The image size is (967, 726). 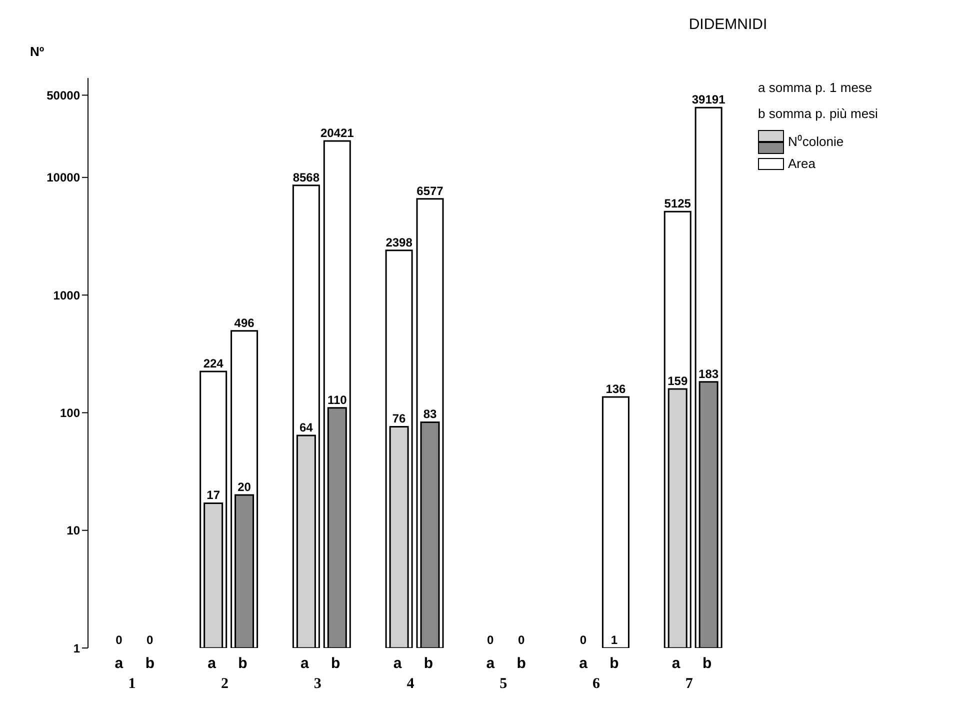 I want to click on y-tick-label: 1000, so click(x=66, y=295).